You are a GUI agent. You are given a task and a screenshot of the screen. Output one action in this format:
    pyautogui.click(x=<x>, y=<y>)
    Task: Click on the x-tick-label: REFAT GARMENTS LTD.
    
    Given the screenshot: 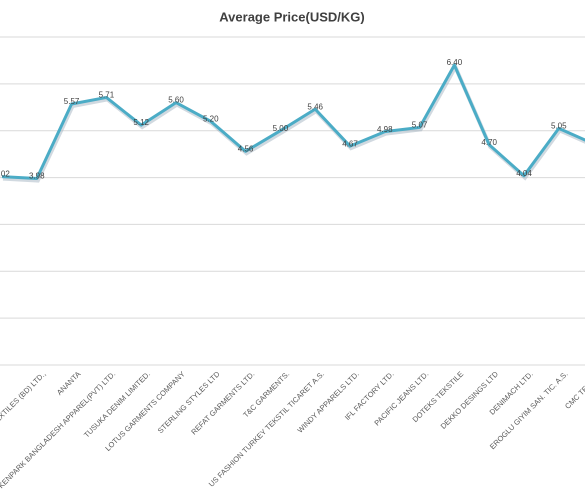 What is the action you would take?
    pyautogui.click(x=222, y=402)
    